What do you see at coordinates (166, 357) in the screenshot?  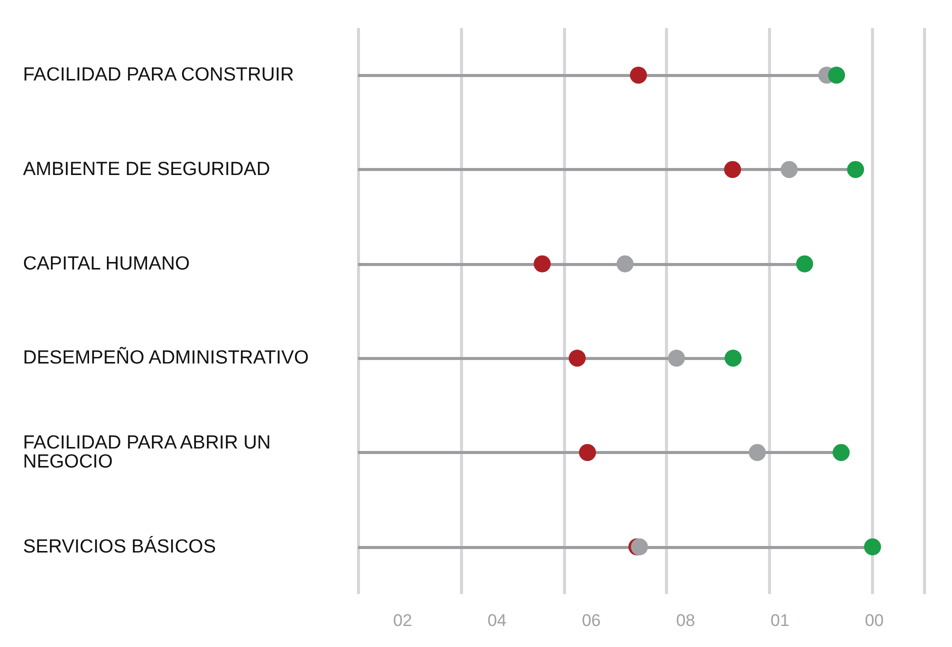 I see `y-tick-label: DESEMPEÑO ADMINISTRATIVO` at bounding box center [166, 357].